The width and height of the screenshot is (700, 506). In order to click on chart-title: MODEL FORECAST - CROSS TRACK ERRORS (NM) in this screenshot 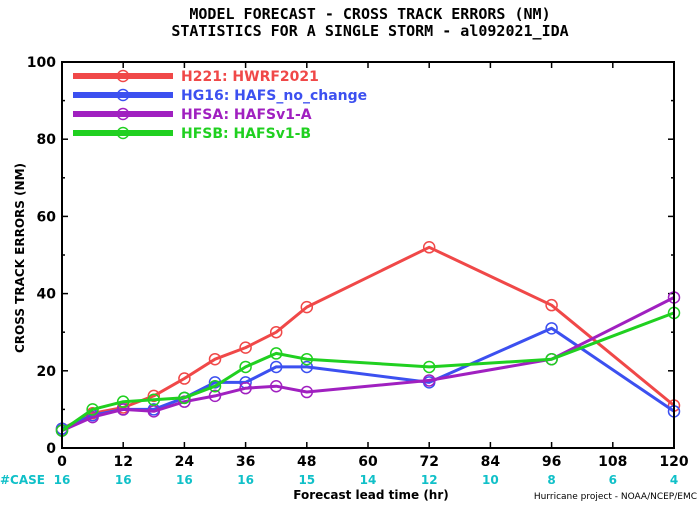, I will do `click(369, 14)`.